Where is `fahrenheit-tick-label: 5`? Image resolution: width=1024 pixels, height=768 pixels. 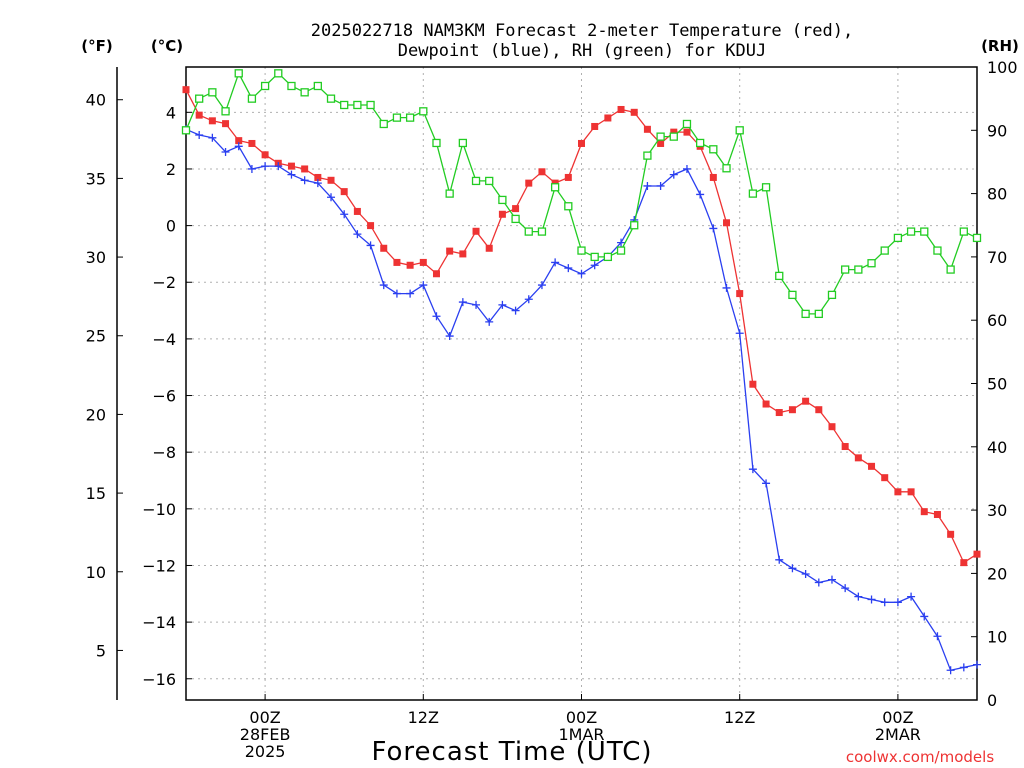
fahrenheit-tick-label: 5 is located at coordinates (101, 650).